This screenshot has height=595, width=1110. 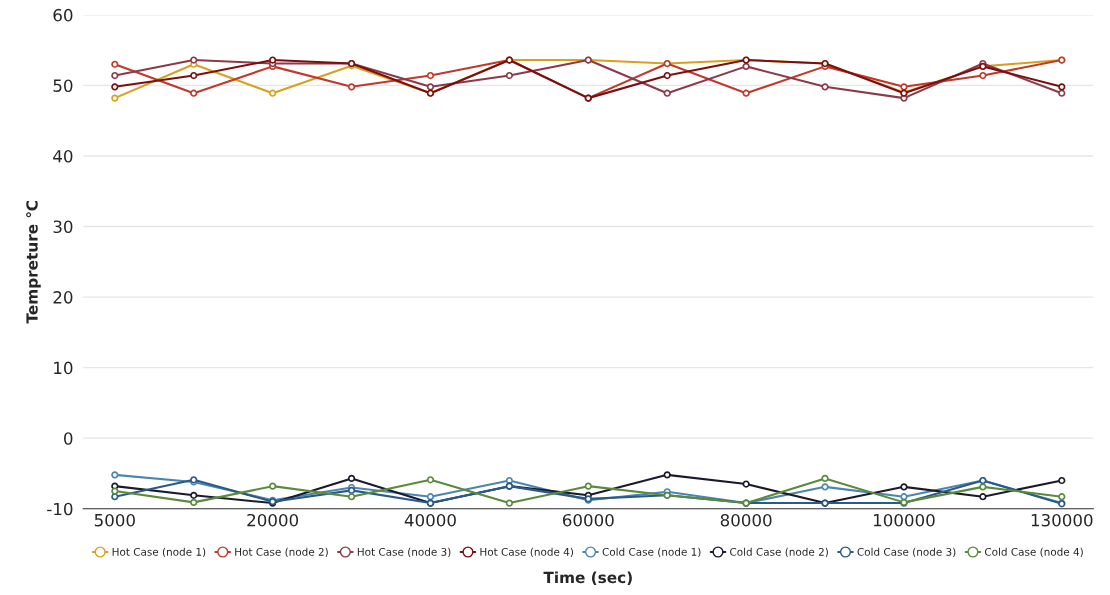 What do you see at coordinates (651, 552) in the screenshot?
I see `legend-label: Cold Case (node 1)` at bounding box center [651, 552].